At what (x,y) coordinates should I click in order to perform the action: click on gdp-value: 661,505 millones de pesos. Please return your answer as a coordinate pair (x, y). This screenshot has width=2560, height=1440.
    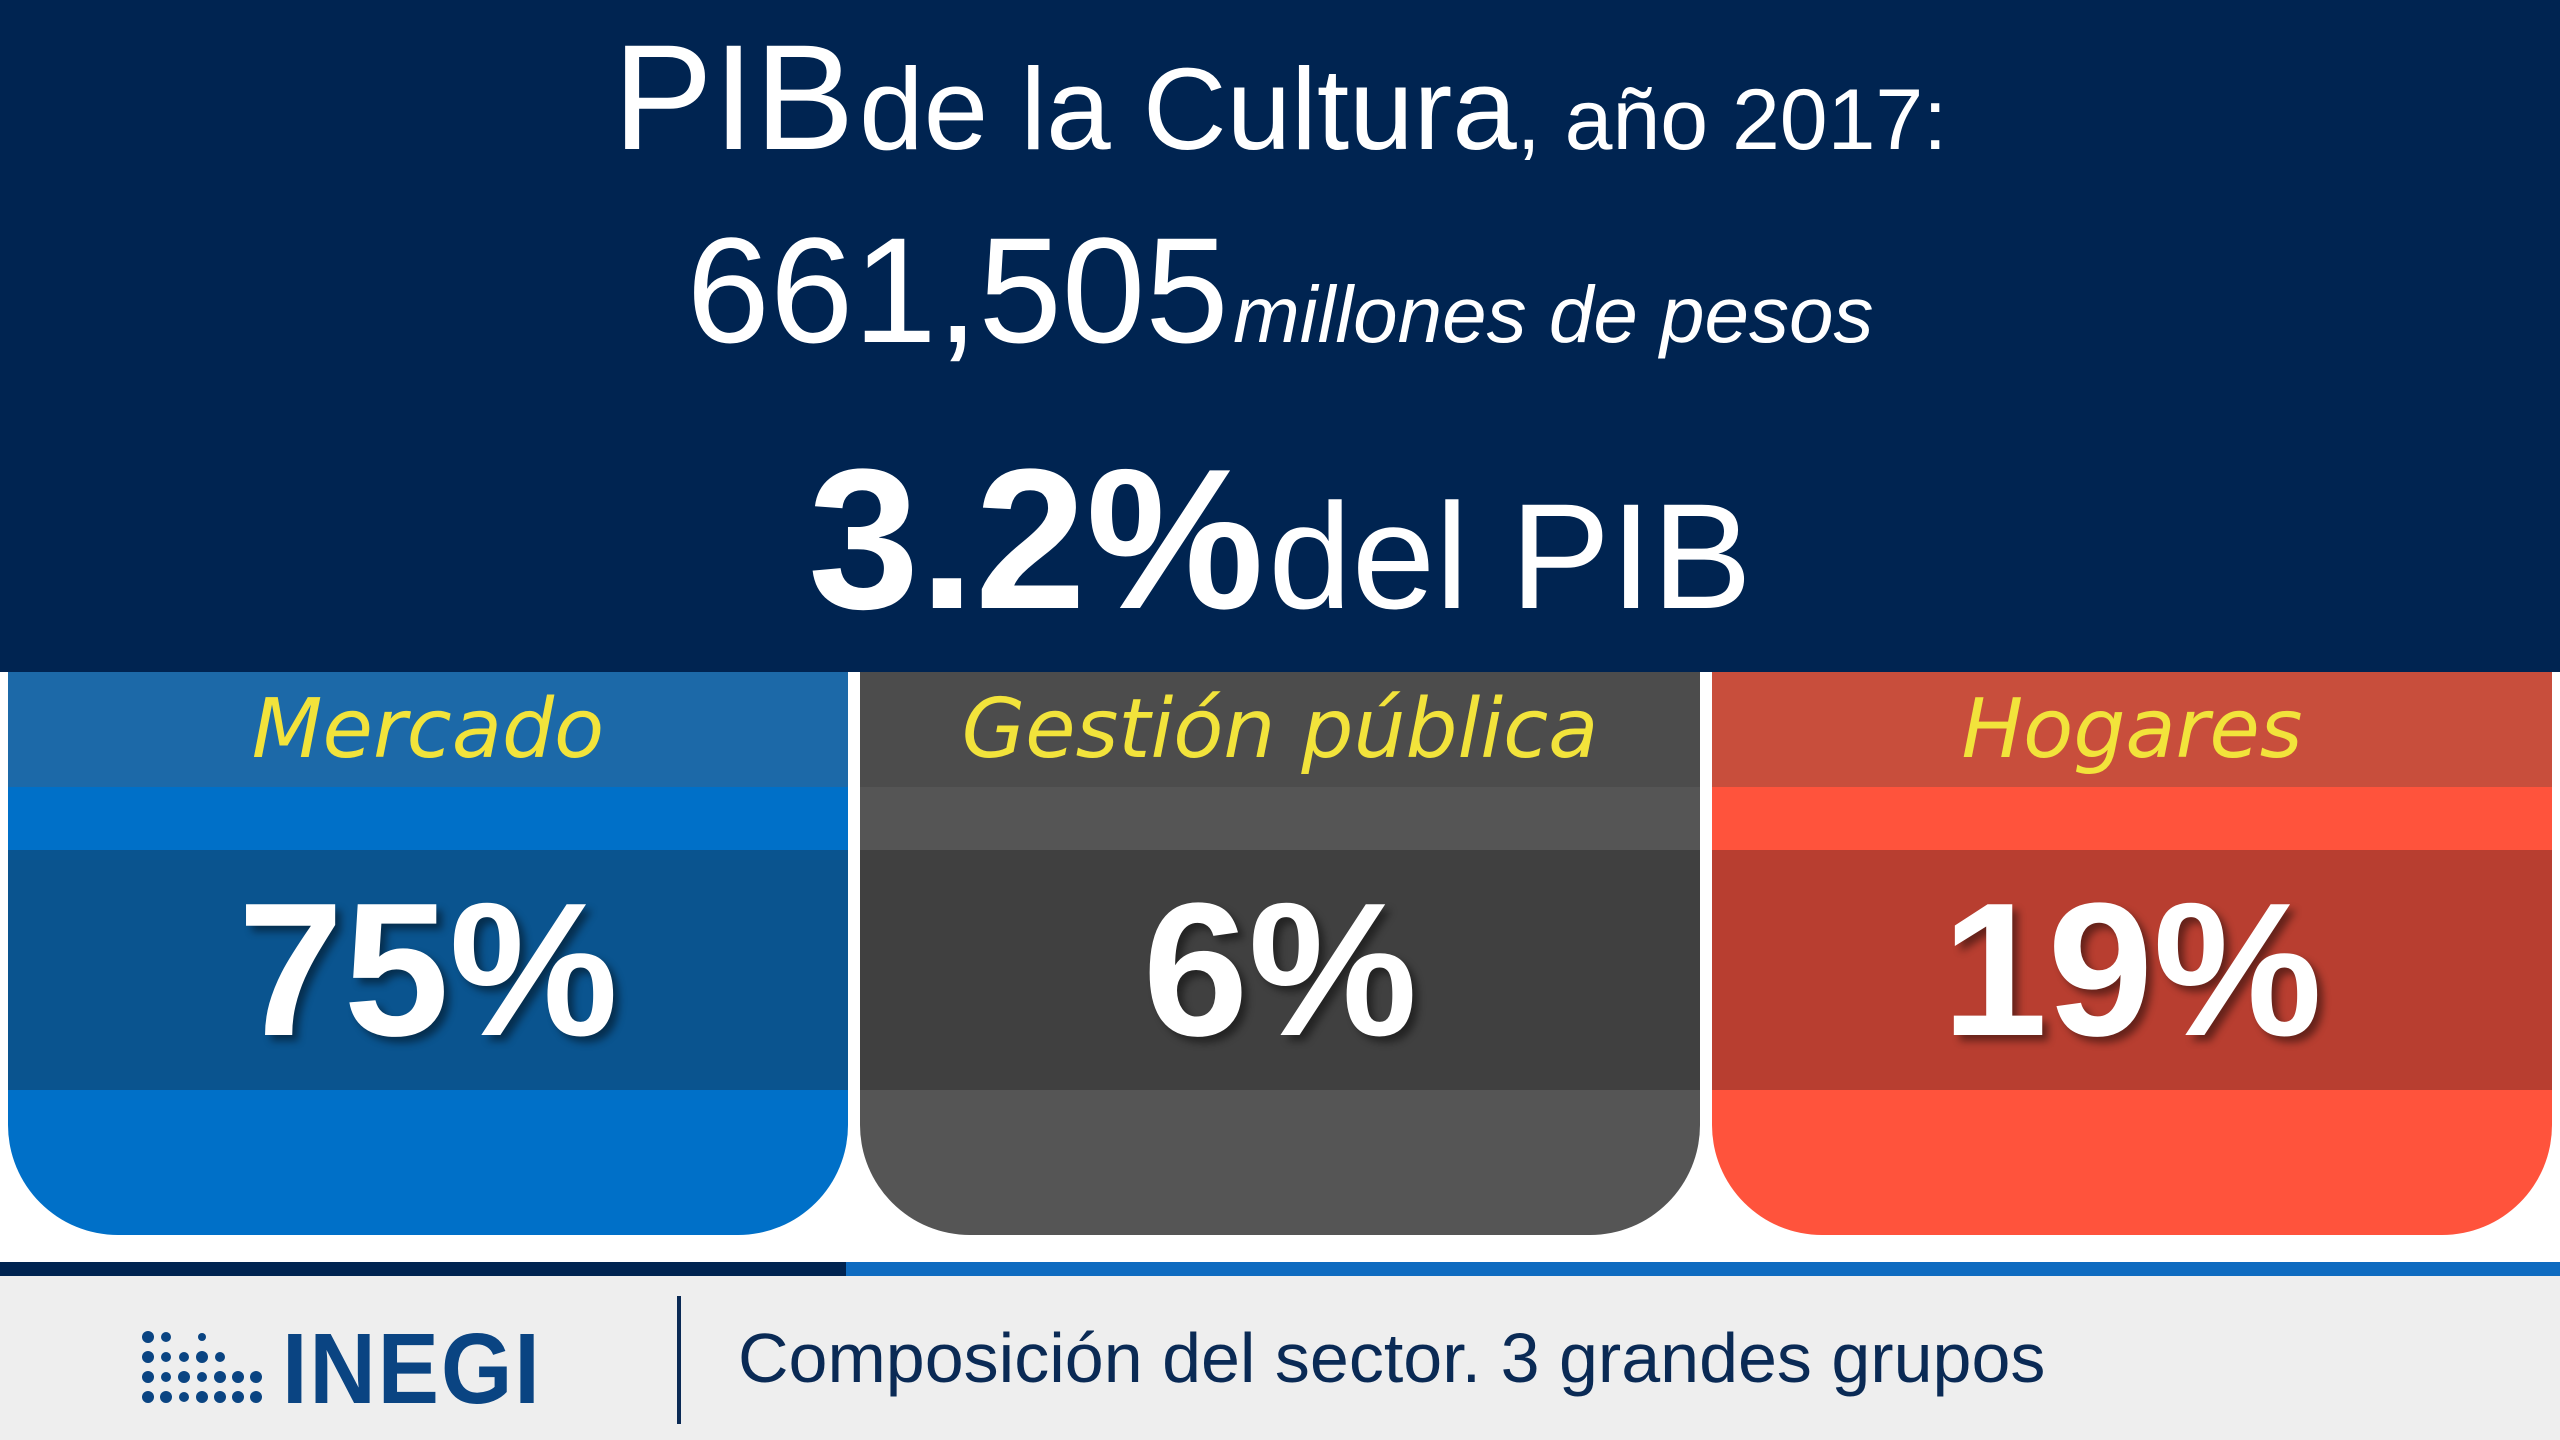
    Looking at the image, I should click on (1280, 290).